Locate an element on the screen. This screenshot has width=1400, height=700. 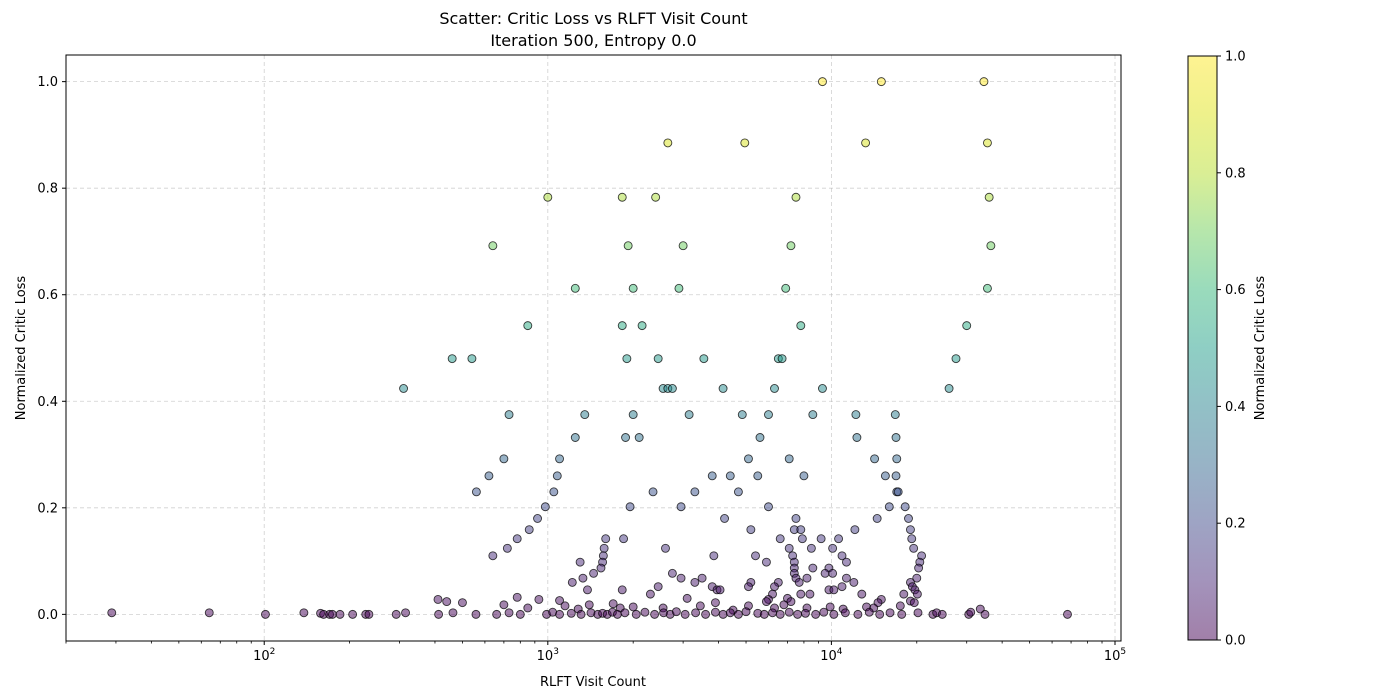
x-tick-label: 10⁵ is located at coordinates (1115, 655).